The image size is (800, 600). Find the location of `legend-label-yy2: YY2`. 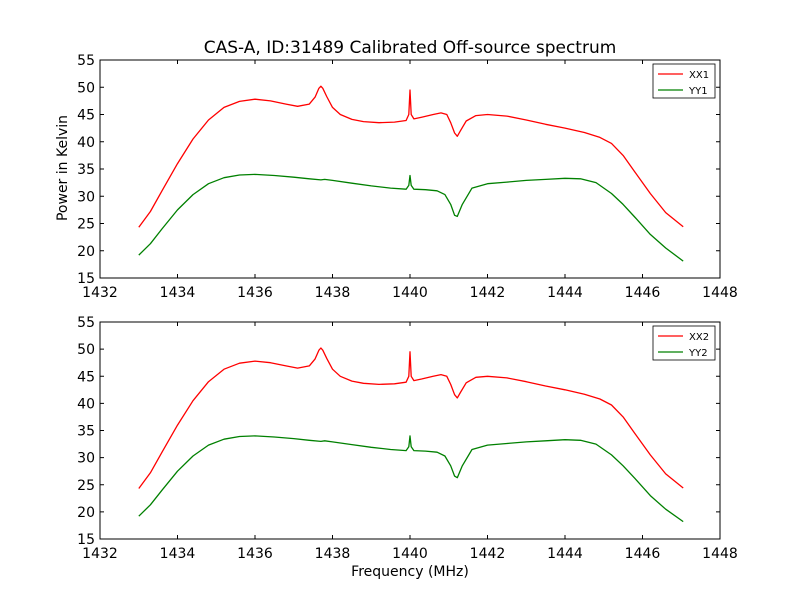

legend-label-yy2: YY2 is located at coordinates (698, 353).